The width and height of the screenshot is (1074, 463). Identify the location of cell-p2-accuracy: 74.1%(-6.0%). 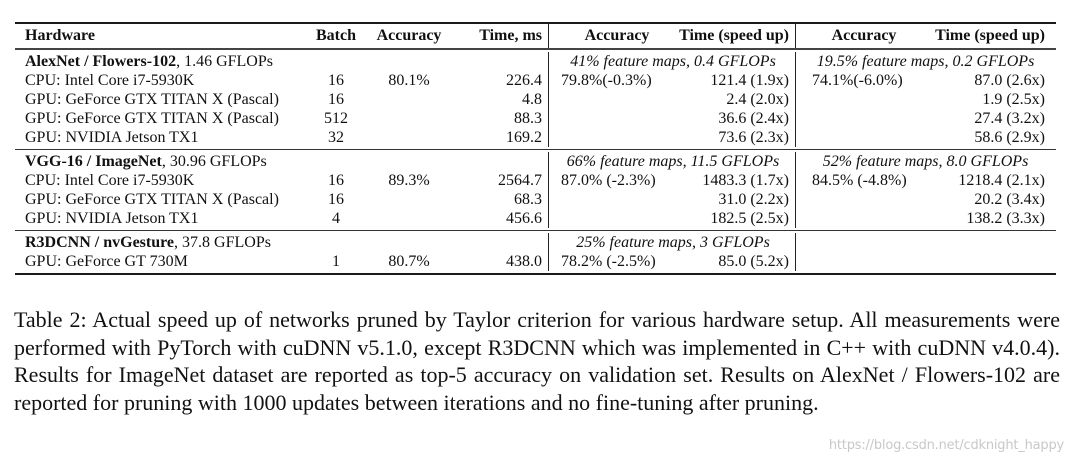
(857, 80).